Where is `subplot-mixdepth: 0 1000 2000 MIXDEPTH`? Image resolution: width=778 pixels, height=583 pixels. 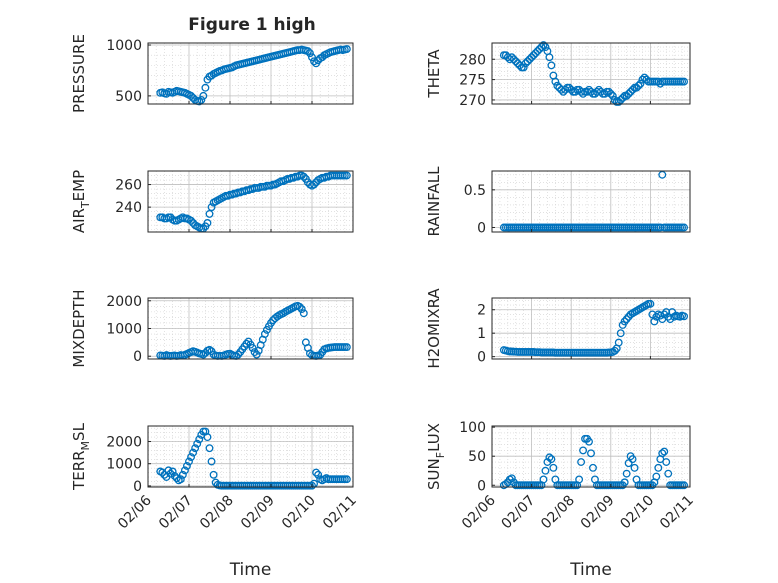
subplot-mixdepth: 0 1000 2000 MIXDEPTH is located at coordinates (212, 328).